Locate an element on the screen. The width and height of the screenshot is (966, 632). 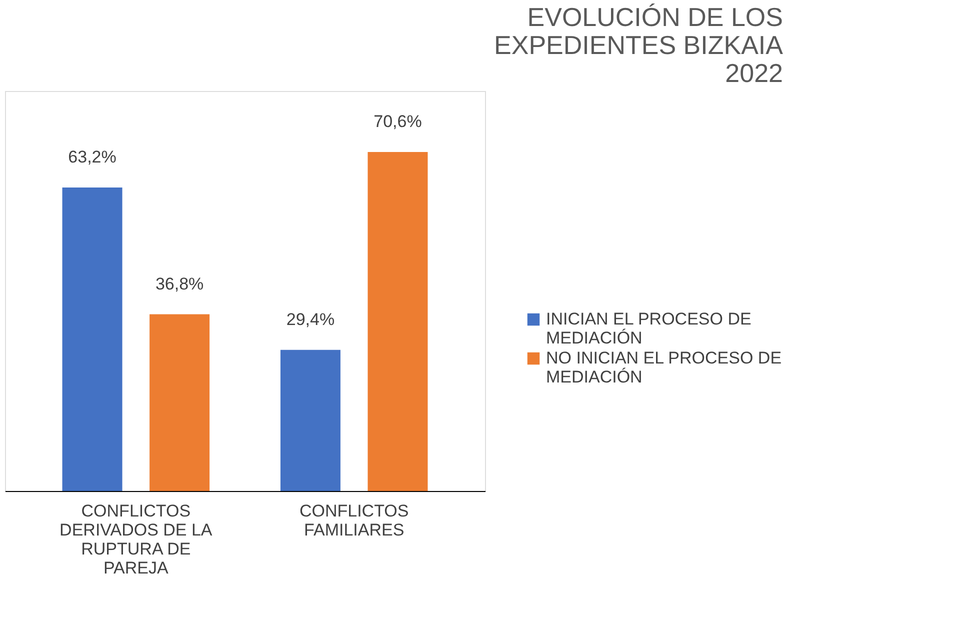
data-label: 36,8% is located at coordinates (179, 284).